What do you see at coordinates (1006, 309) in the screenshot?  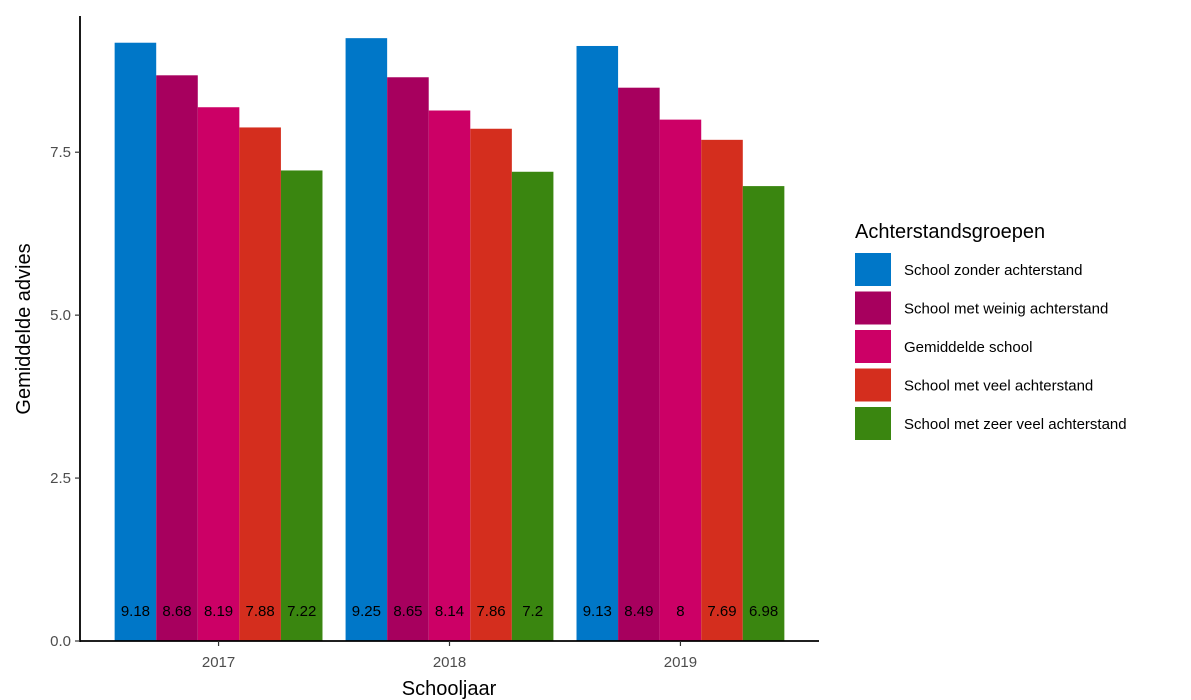 I see `legend-item-label: School met weinig achterstand` at bounding box center [1006, 309].